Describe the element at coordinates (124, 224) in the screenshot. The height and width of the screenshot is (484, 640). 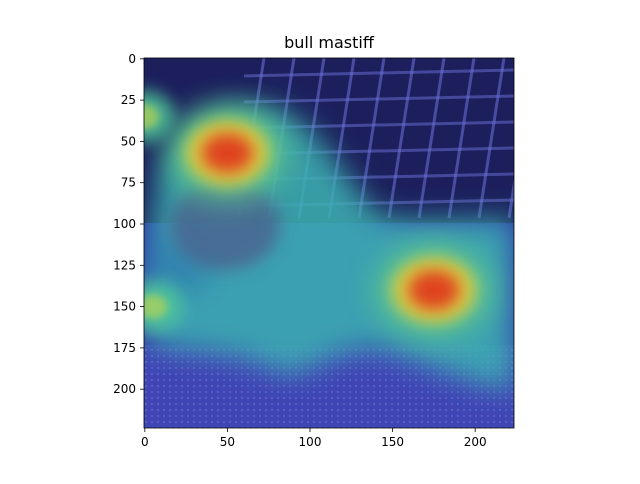
I see `y-tick-label: 100` at that location.